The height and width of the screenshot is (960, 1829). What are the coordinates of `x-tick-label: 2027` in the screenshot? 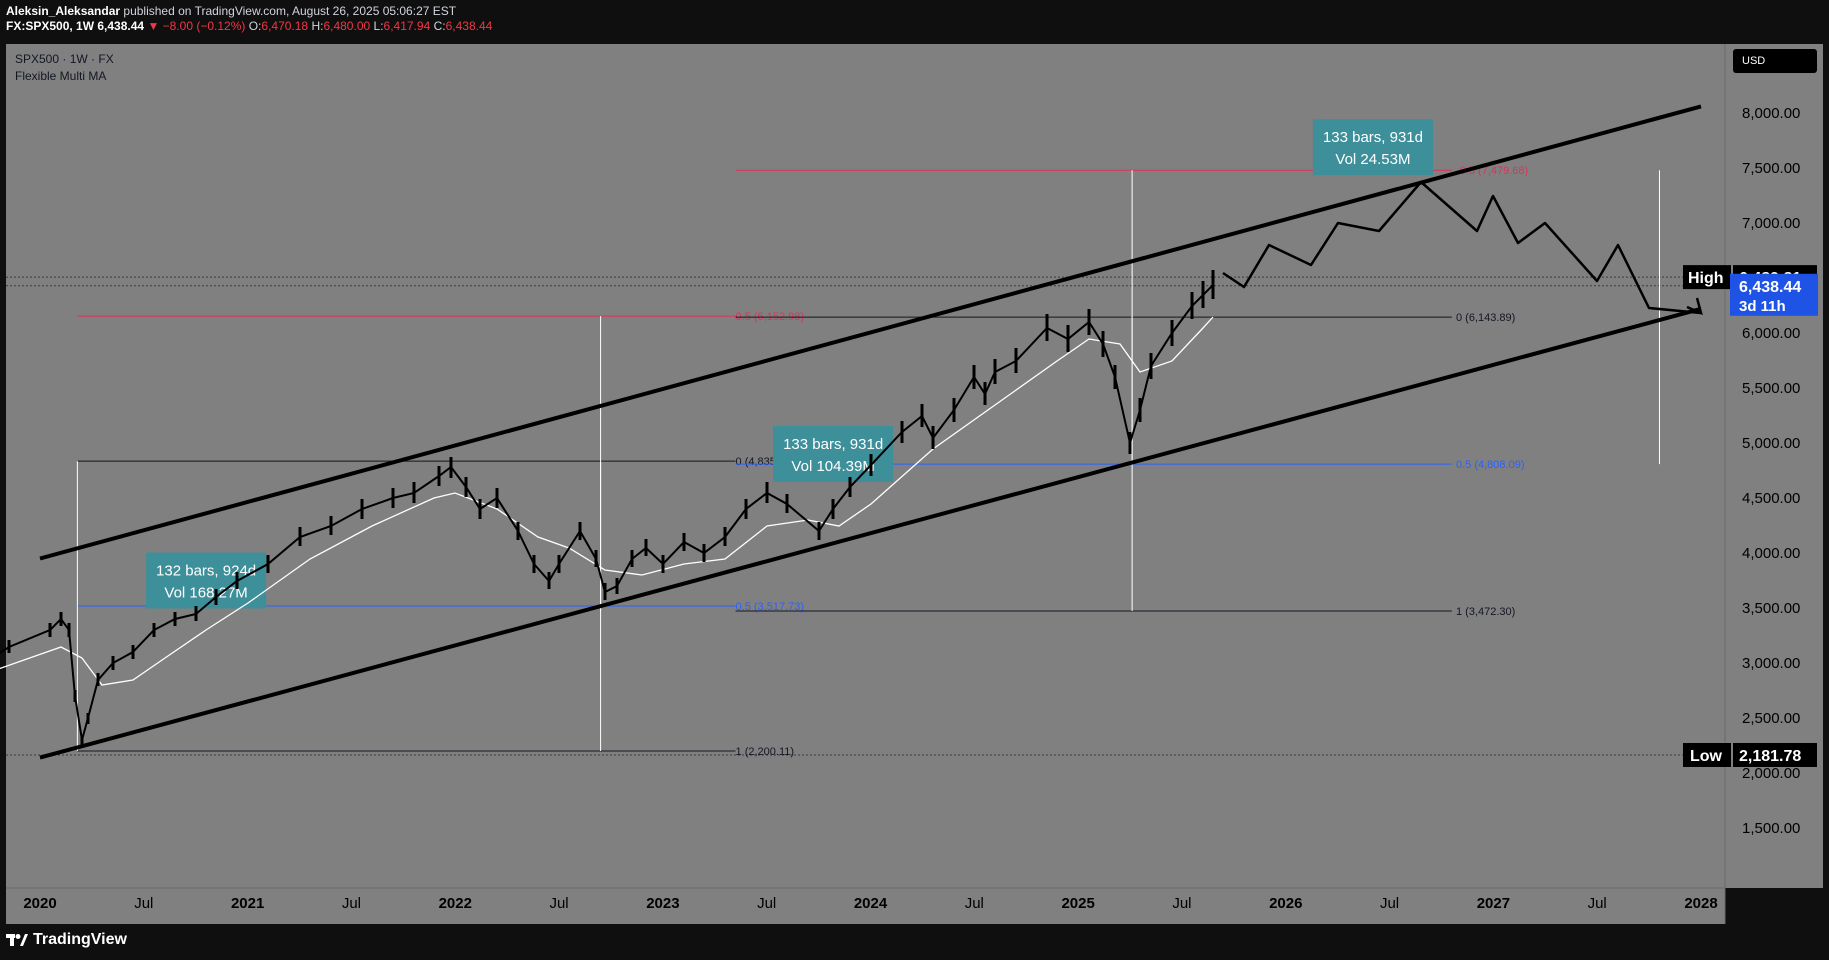 It's located at (1493, 903).